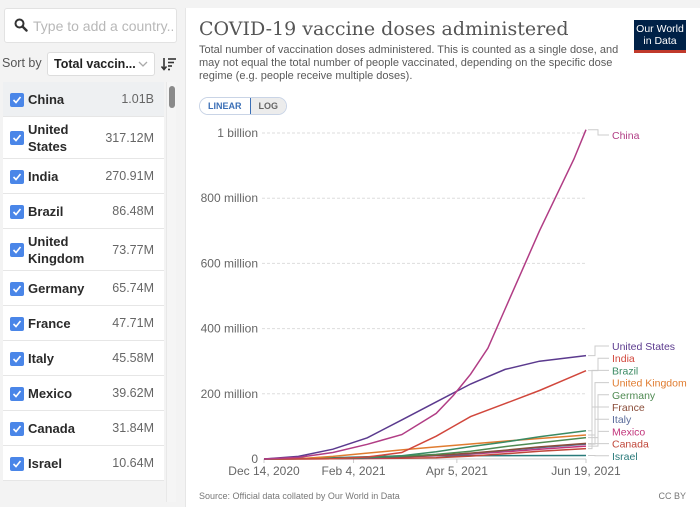 This screenshot has height=507, width=700. What do you see at coordinates (46, 99) in the screenshot?
I see `country-name: China` at bounding box center [46, 99].